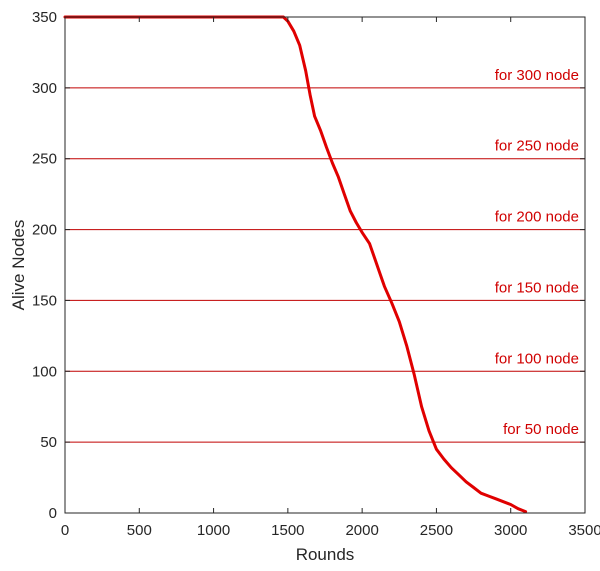 The image size is (600, 571). What do you see at coordinates (325, 554) in the screenshot?
I see `x-axis-title: Rounds` at bounding box center [325, 554].